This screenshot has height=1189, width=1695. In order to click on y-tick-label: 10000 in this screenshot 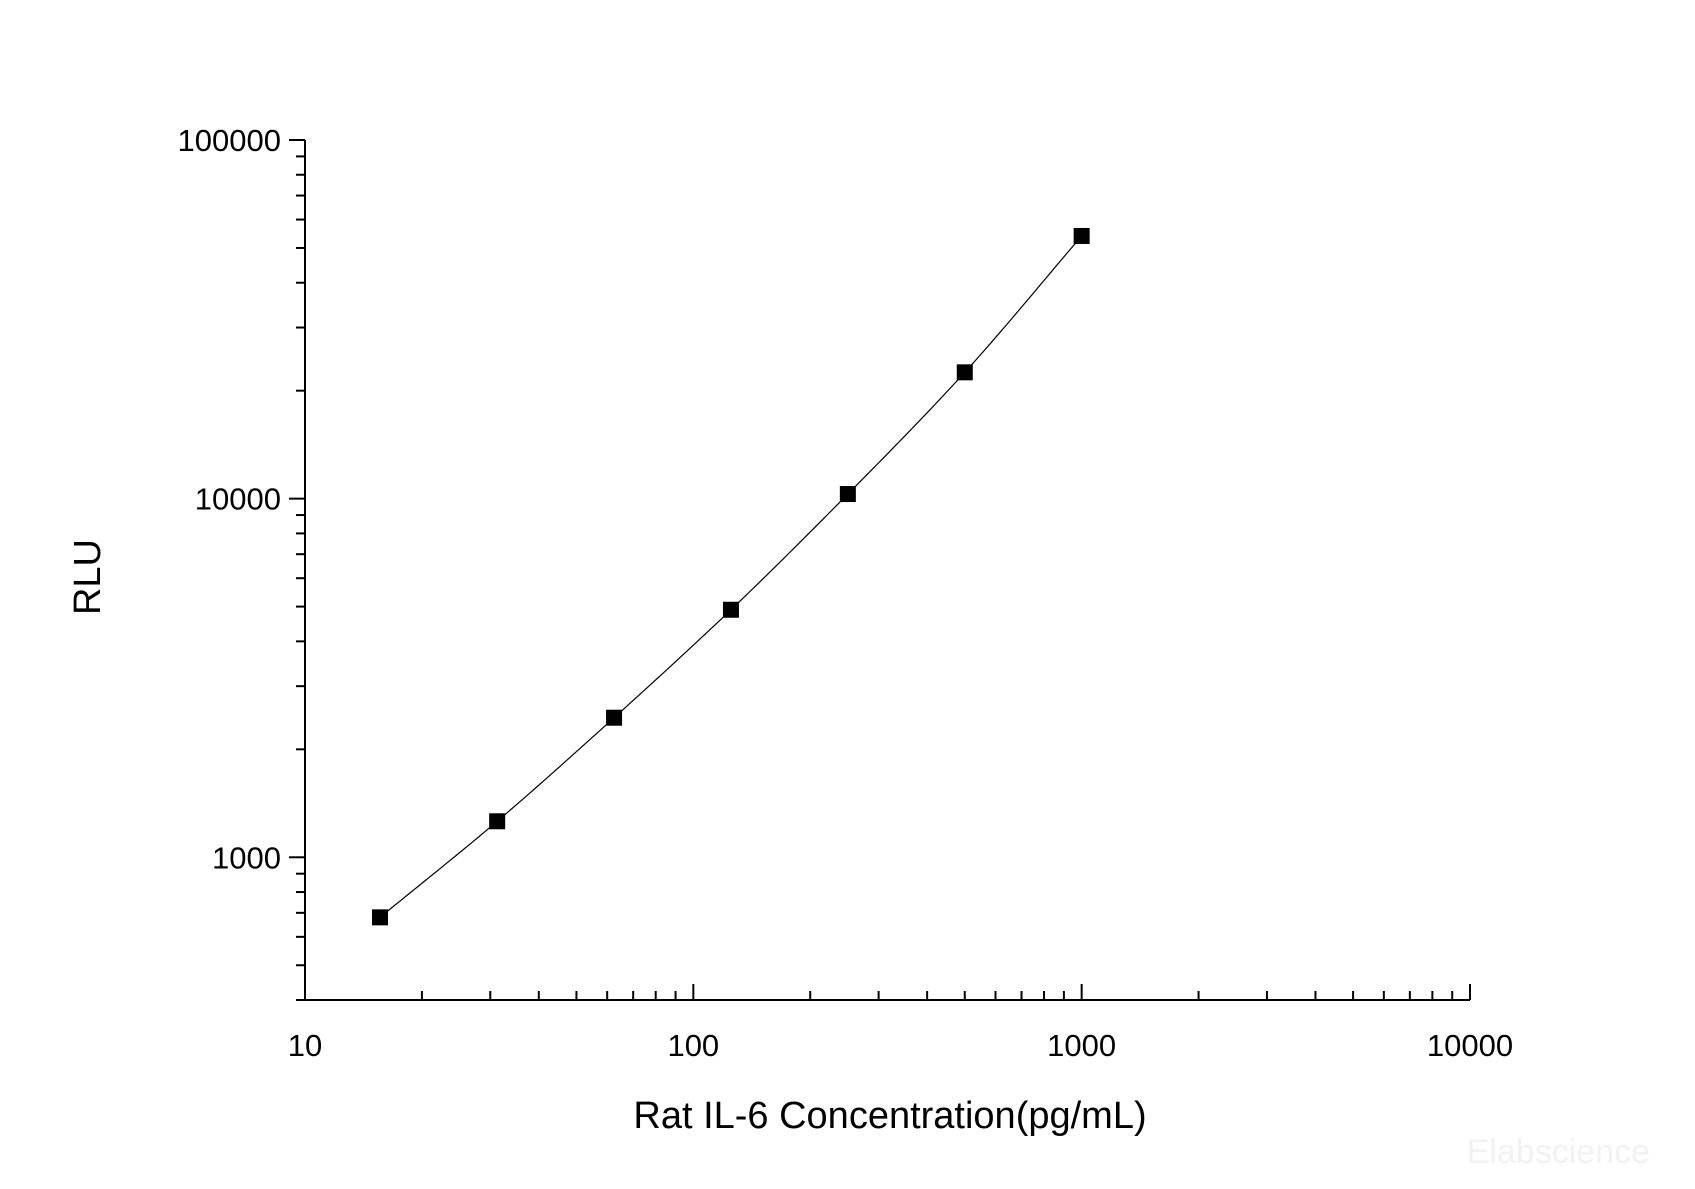, I will do `click(238, 499)`.